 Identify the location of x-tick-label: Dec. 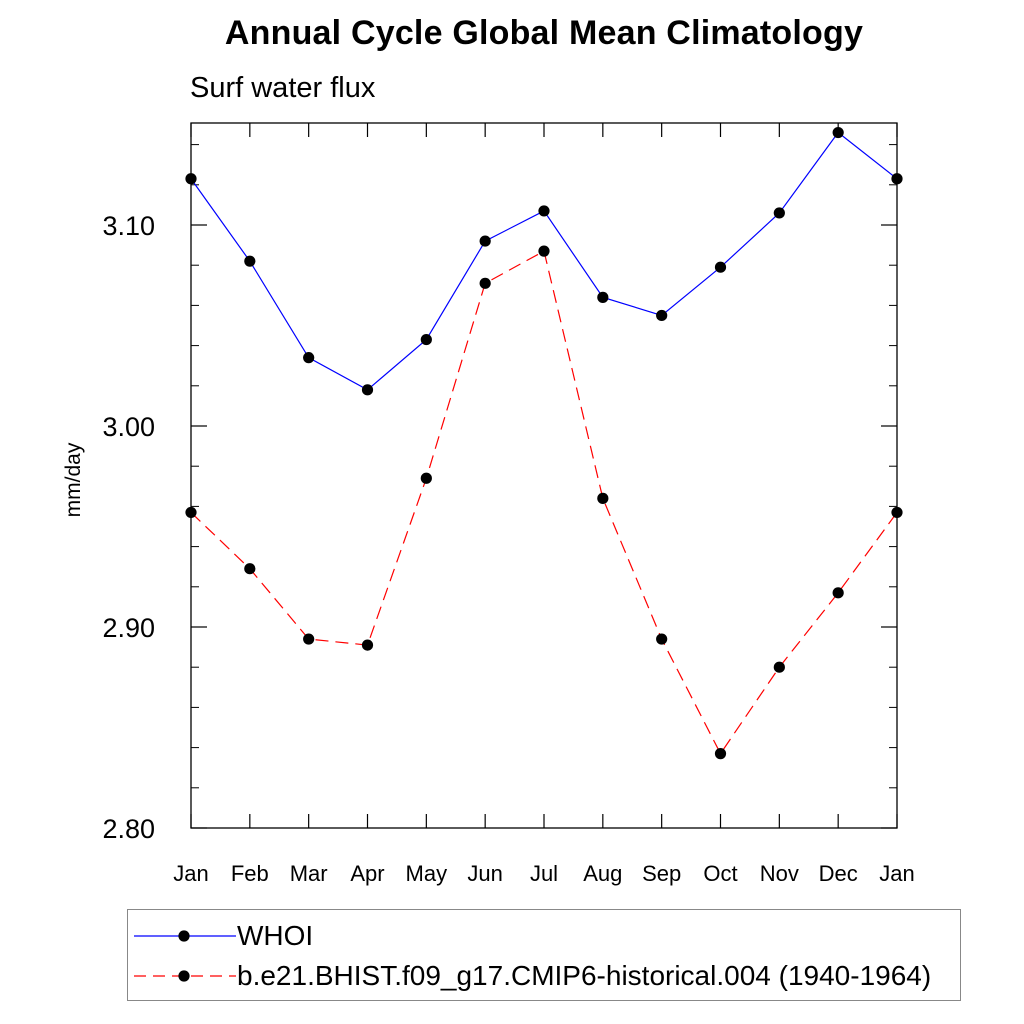
(838, 873).